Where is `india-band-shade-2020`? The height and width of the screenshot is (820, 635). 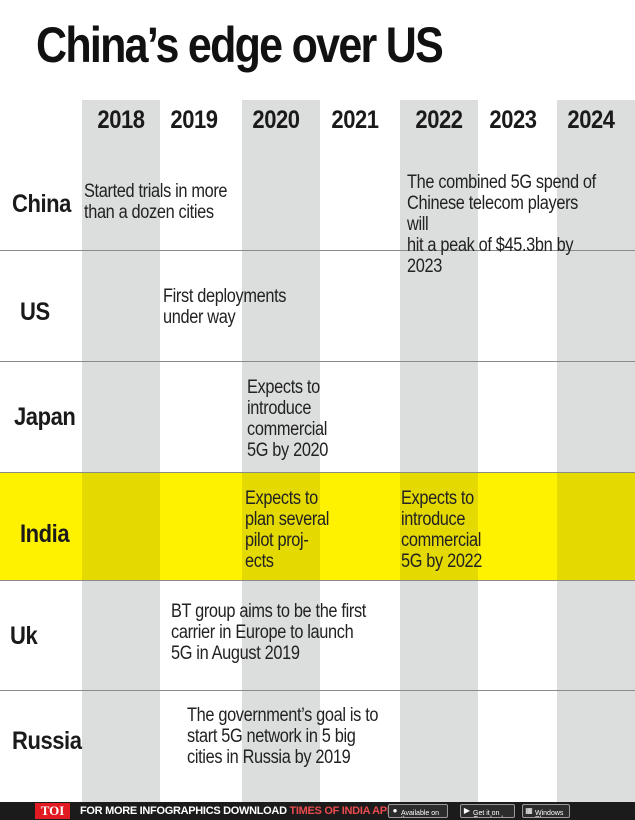
india-band-shade-2020 is located at coordinates (281, 526).